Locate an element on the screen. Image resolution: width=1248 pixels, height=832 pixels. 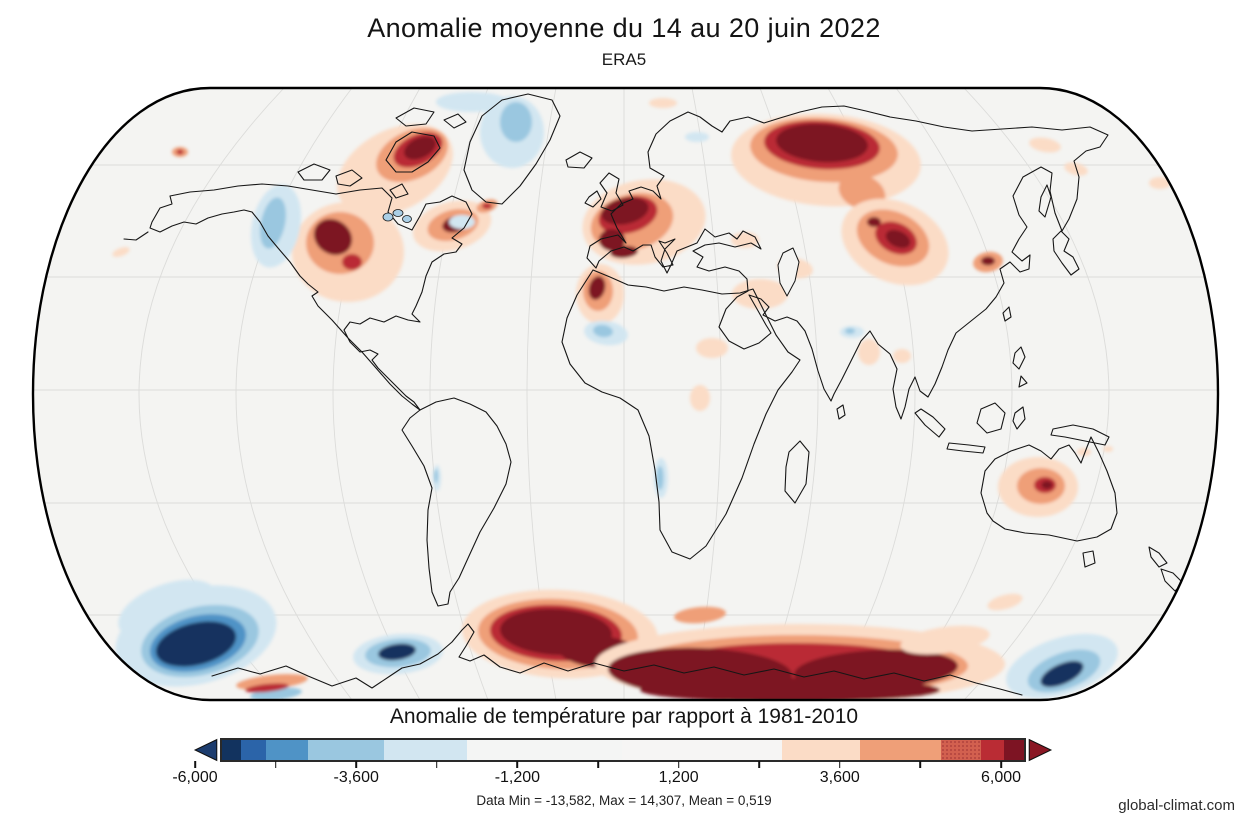
colorbar-tick-label: -6,000 is located at coordinates (195, 777).